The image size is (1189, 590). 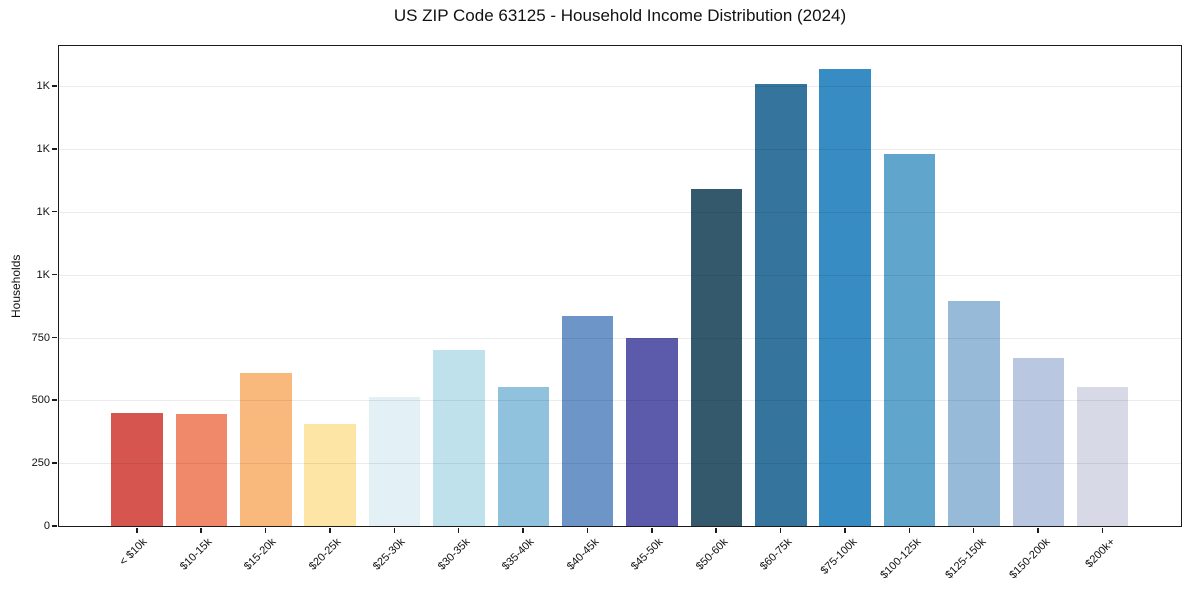 What do you see at coordinates (260, 554) in the screenshot?
I see `x-tick-label-15-20k: $15-20k` at bounding box center [260, 554].